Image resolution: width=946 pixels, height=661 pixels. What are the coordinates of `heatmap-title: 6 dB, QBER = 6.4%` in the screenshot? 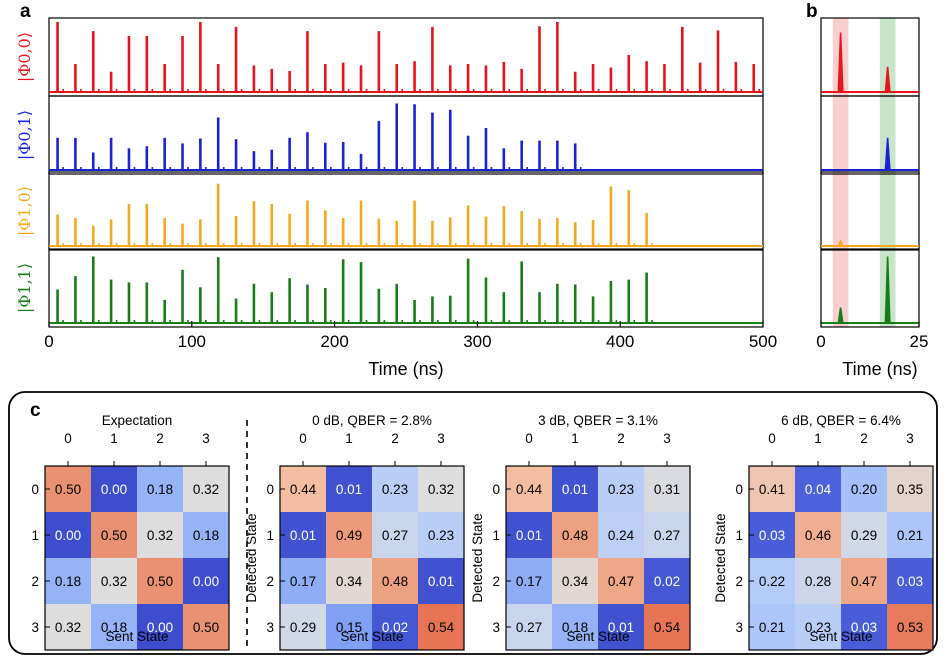 It's located at (841, 420).